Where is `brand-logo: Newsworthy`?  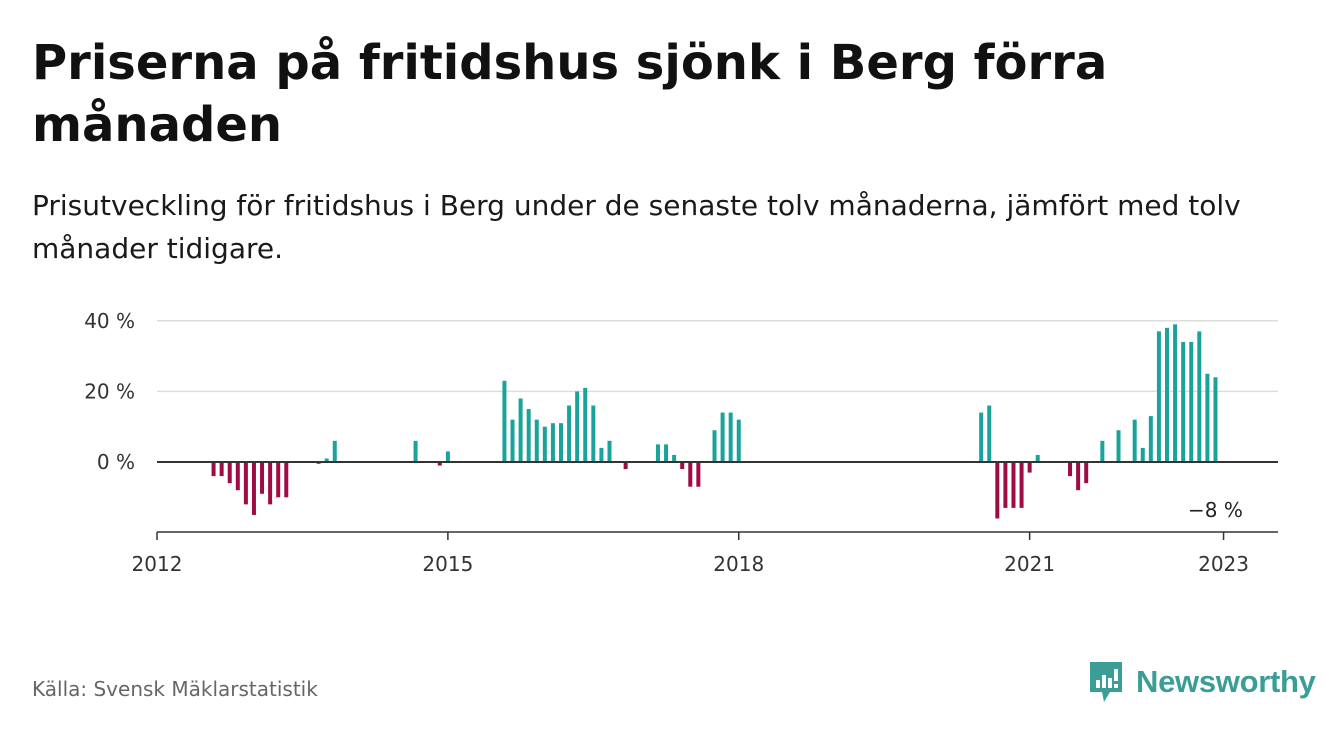 brand-logo: Newsworthy is located at coordinates (1202, 682).